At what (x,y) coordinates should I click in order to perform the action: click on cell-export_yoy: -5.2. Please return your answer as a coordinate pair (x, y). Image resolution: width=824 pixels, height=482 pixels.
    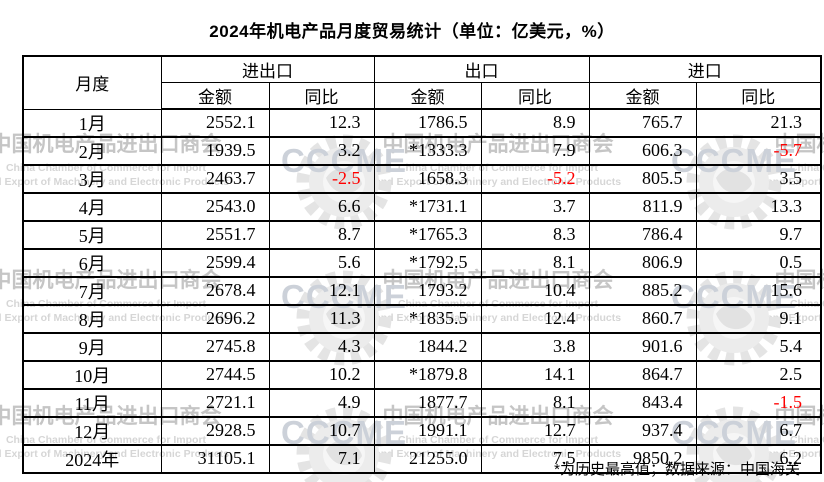
    Looking at the image, I should click on (535, 179).